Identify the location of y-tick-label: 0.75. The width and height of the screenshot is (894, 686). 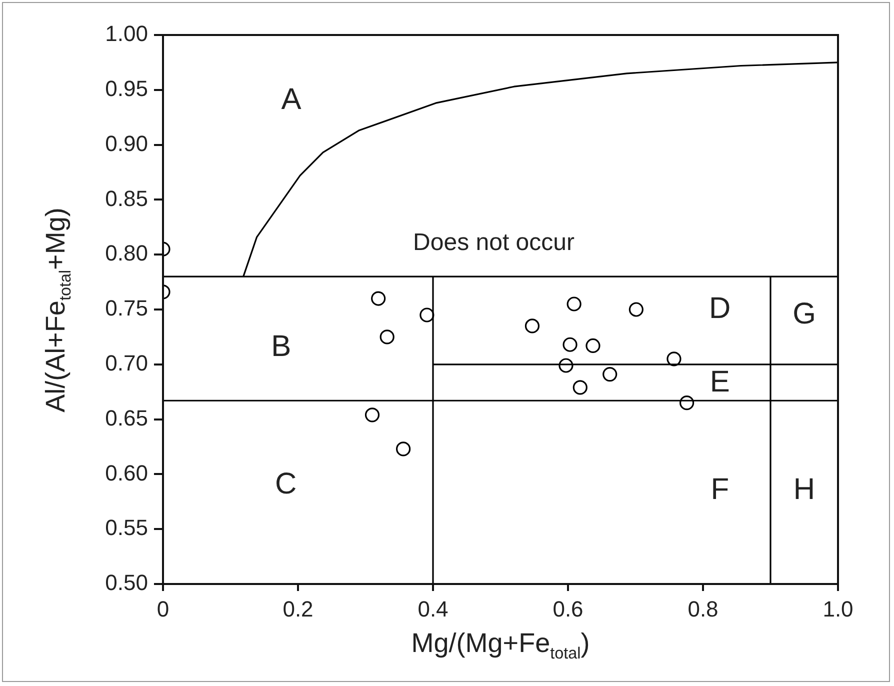
(126, 308).